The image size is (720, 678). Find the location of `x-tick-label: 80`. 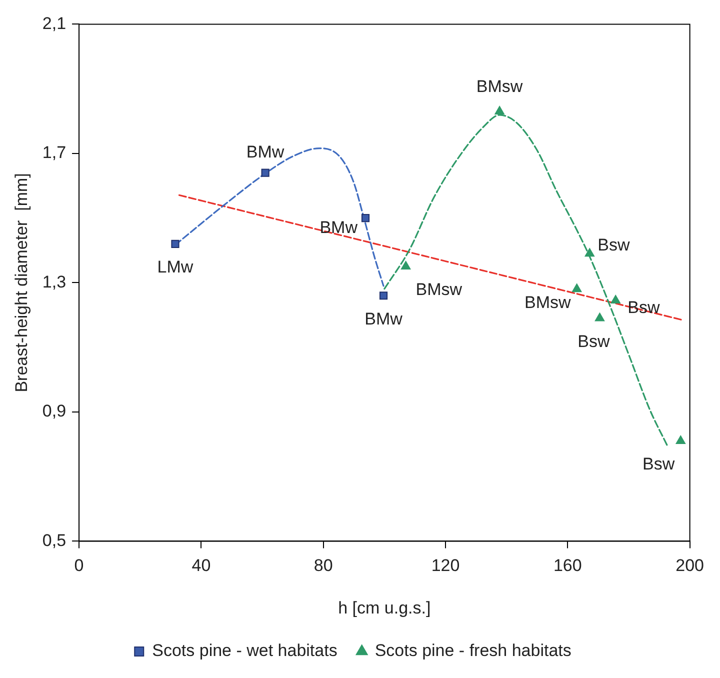

x-tick-label: 80 is located at coordinates (323, 566).